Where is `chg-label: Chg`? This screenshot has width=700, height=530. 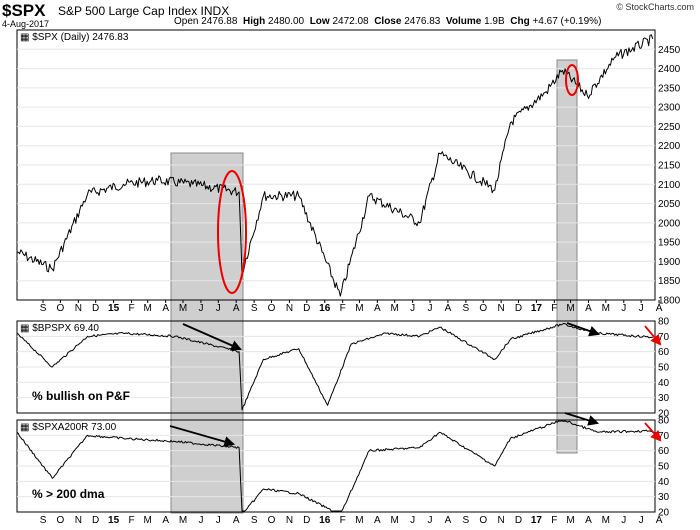
chg-label: Chg is located at coordinates (520, 21).